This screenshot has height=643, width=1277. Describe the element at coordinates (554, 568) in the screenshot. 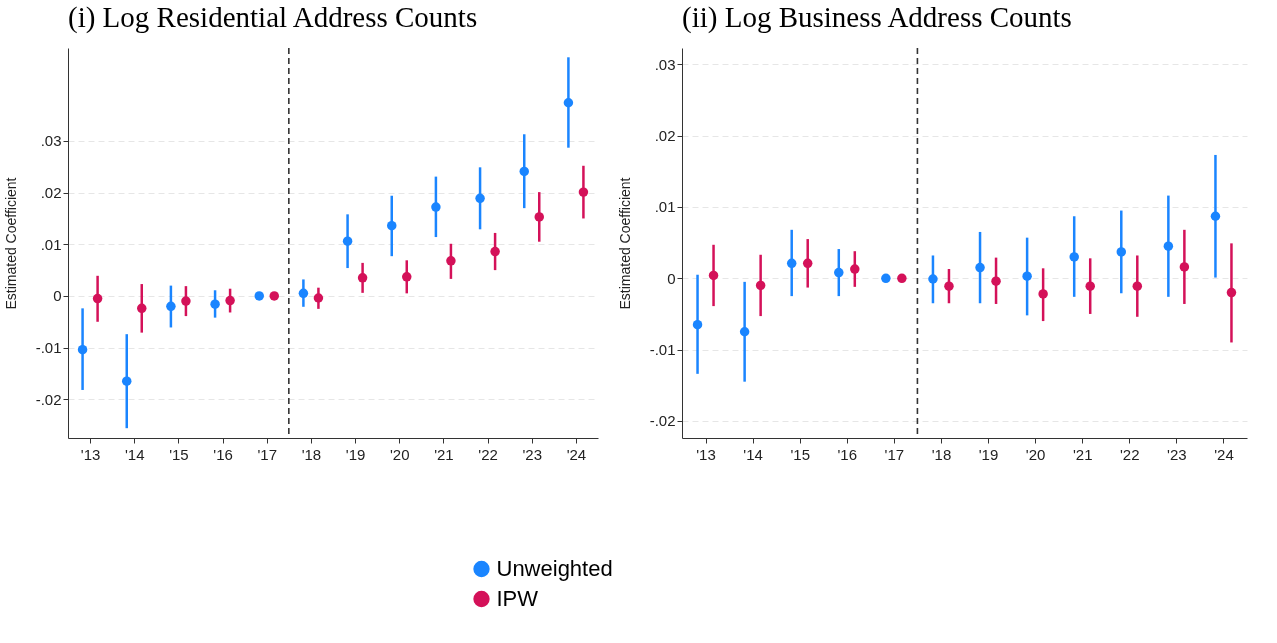

I see `legend-label: Unweighted` at that location.